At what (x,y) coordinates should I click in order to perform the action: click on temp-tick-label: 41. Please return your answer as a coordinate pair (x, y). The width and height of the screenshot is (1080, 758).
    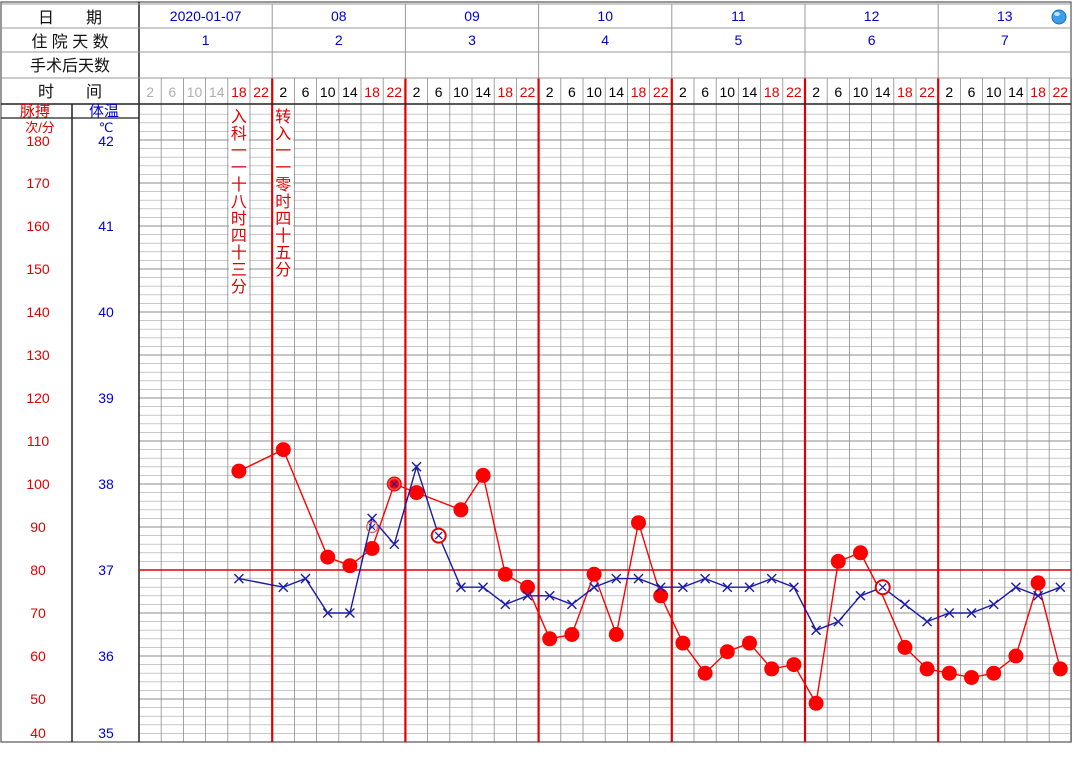
    Looking at the image, I should click on (106, 226).